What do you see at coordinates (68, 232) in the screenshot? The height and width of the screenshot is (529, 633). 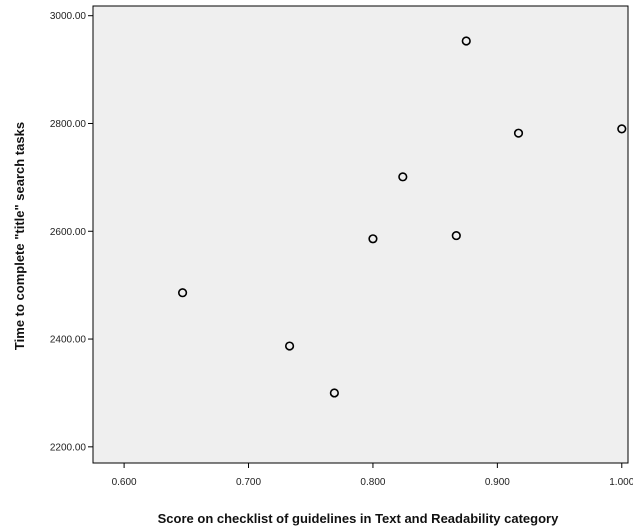 I see `y-tick-label: 2600.00` at bounding box center [68, 232].